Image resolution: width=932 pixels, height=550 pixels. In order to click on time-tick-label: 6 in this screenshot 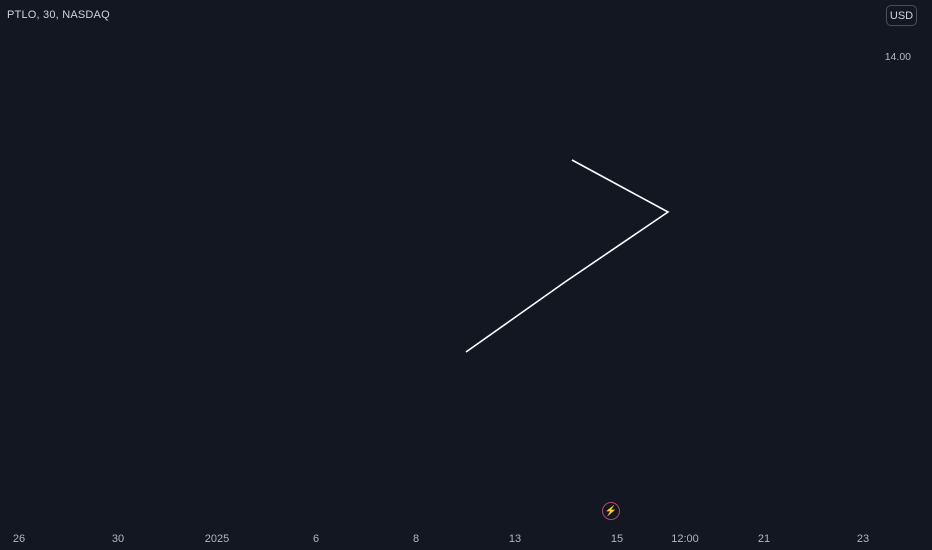, I will do `click(316, 539)`.